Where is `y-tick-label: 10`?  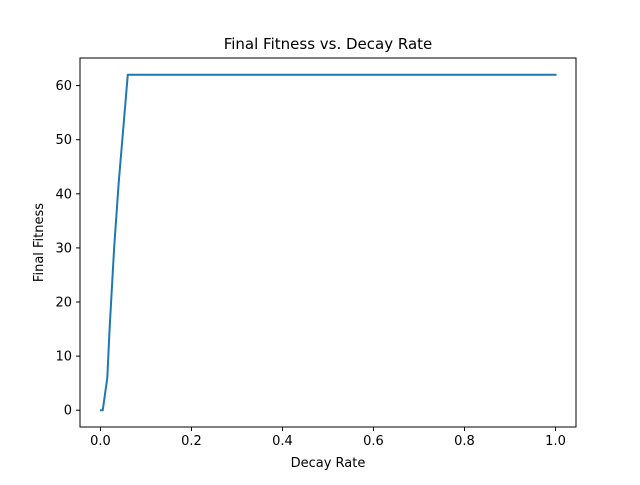 y-tick-label: 10 is located at coordinates (63, 357).